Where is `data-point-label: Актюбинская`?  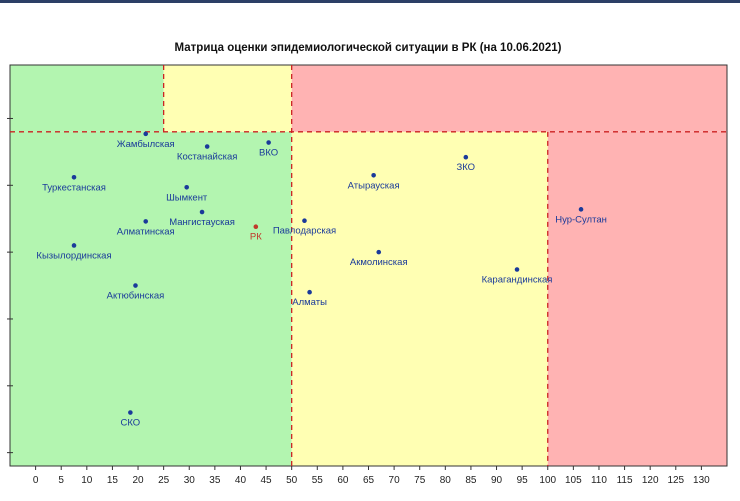
data-point-label: Актюбинская is located at coordinates (136, 296).